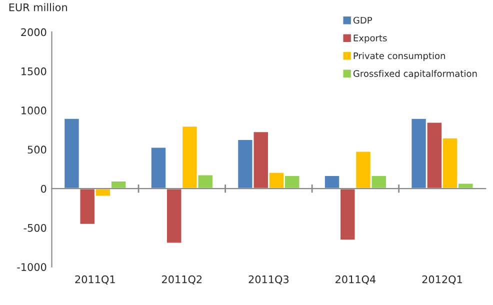  I want to click on y-axis-title: EUR million, so click(38, 7).